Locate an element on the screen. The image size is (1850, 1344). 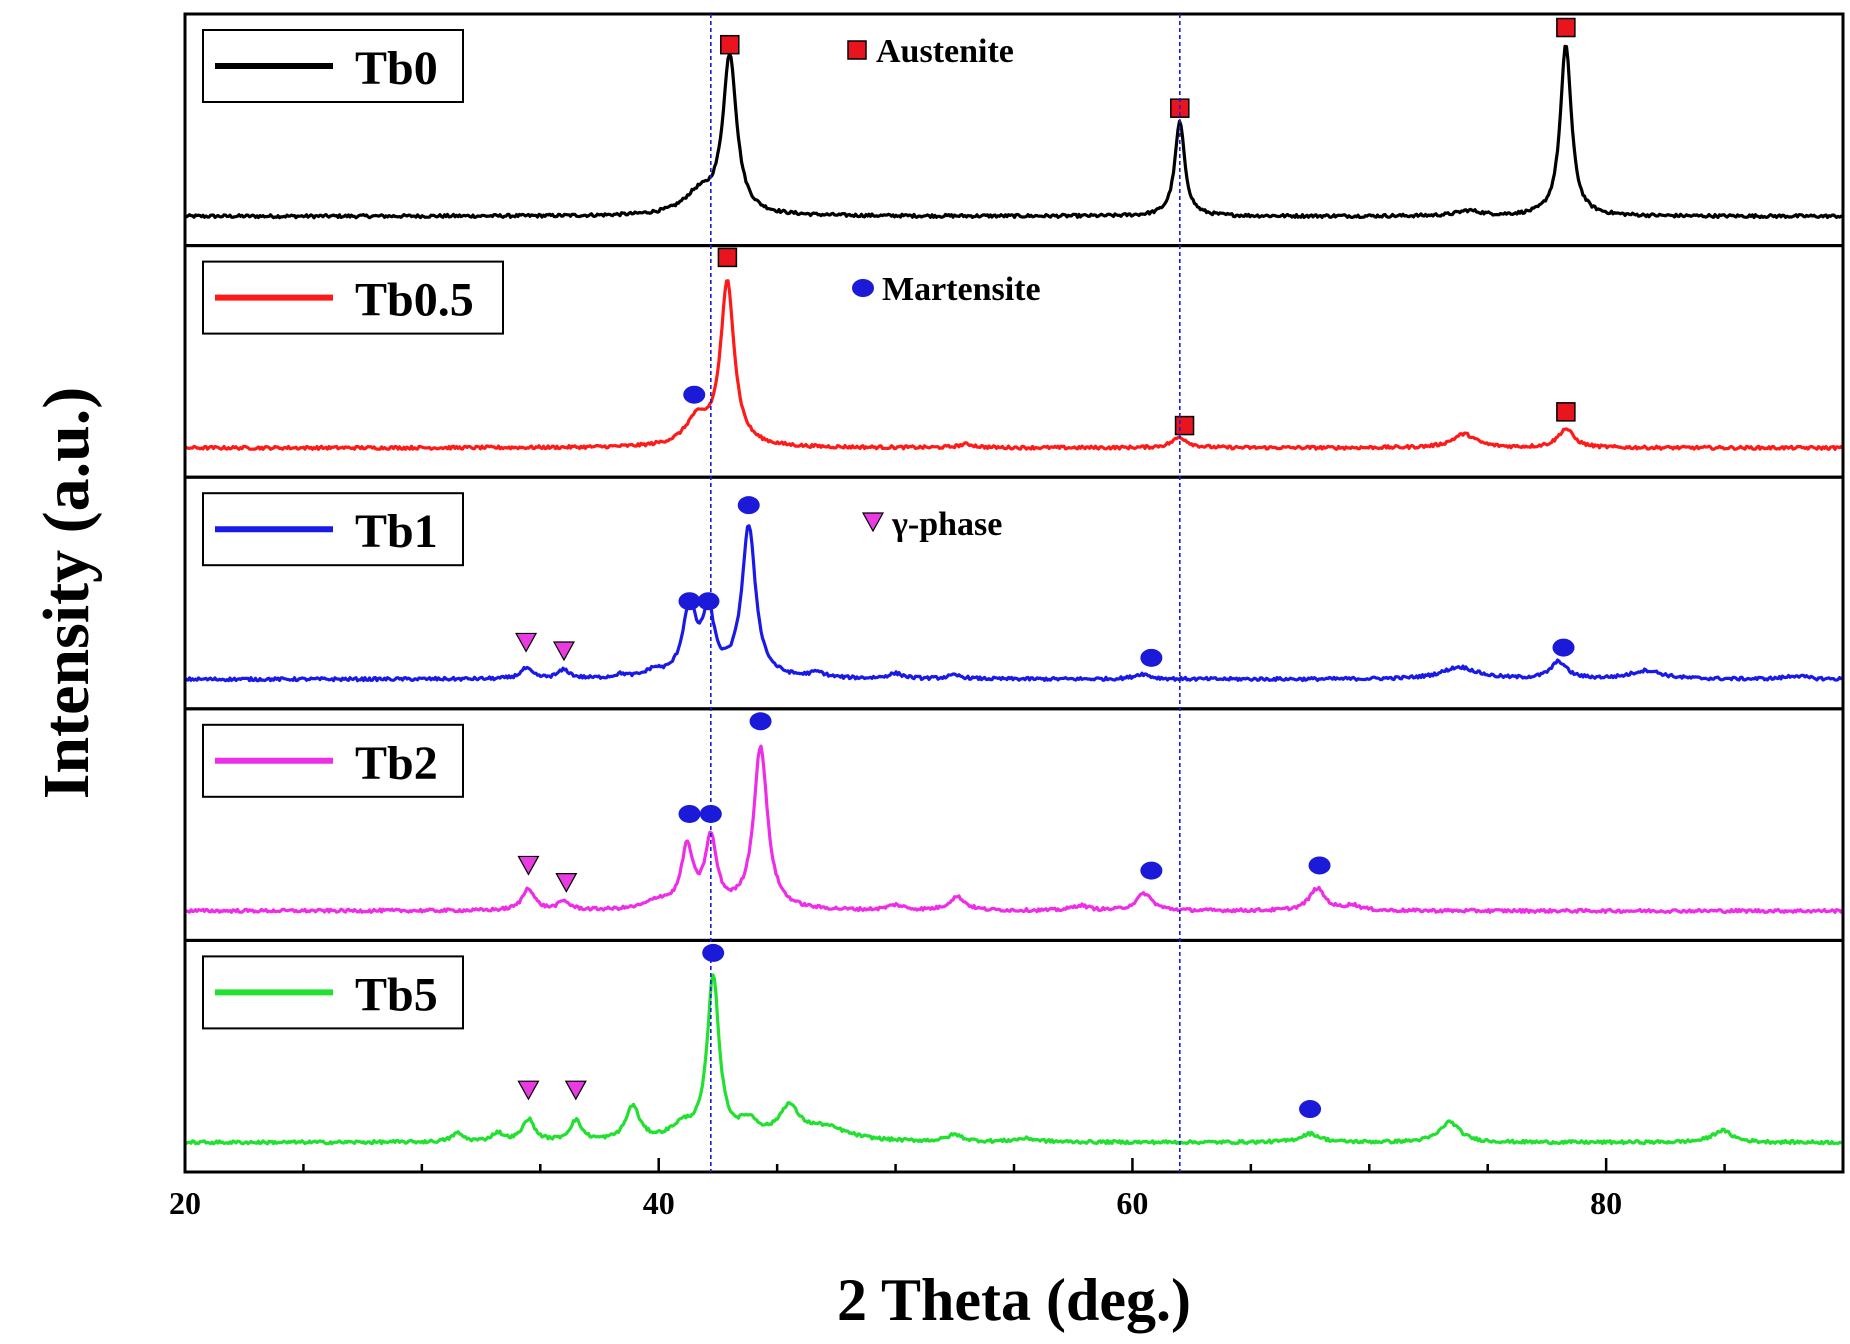
legend-tb0: Tb0 is located at coordinates (333, 66).